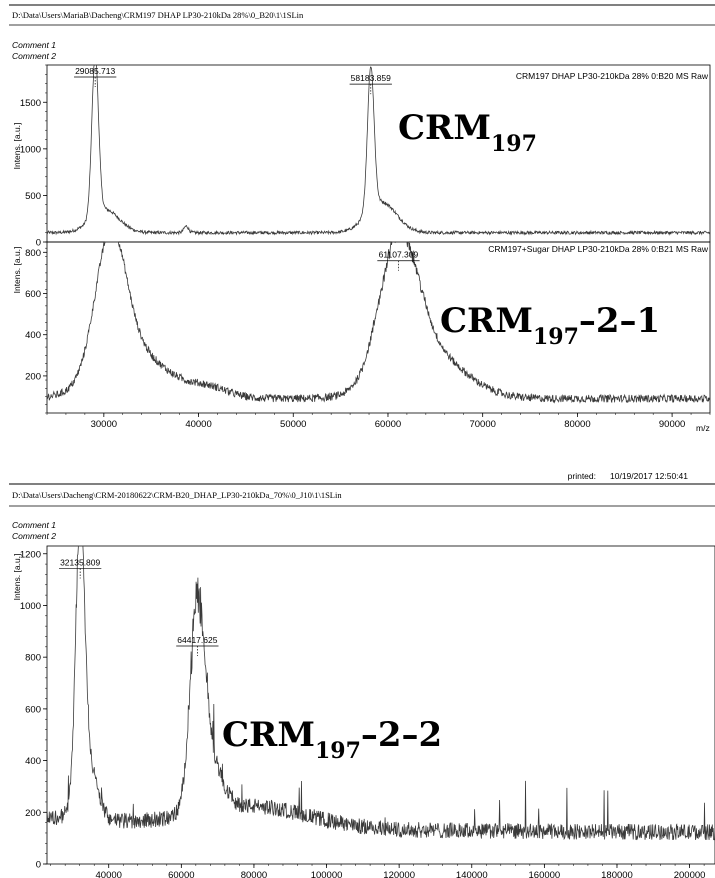 The image size is (715, 878). I want to click on spectrum-title-a: CRM197 DHAP LP30-210kDa 28% 0:B20 MS Raw, so click(612, 76).